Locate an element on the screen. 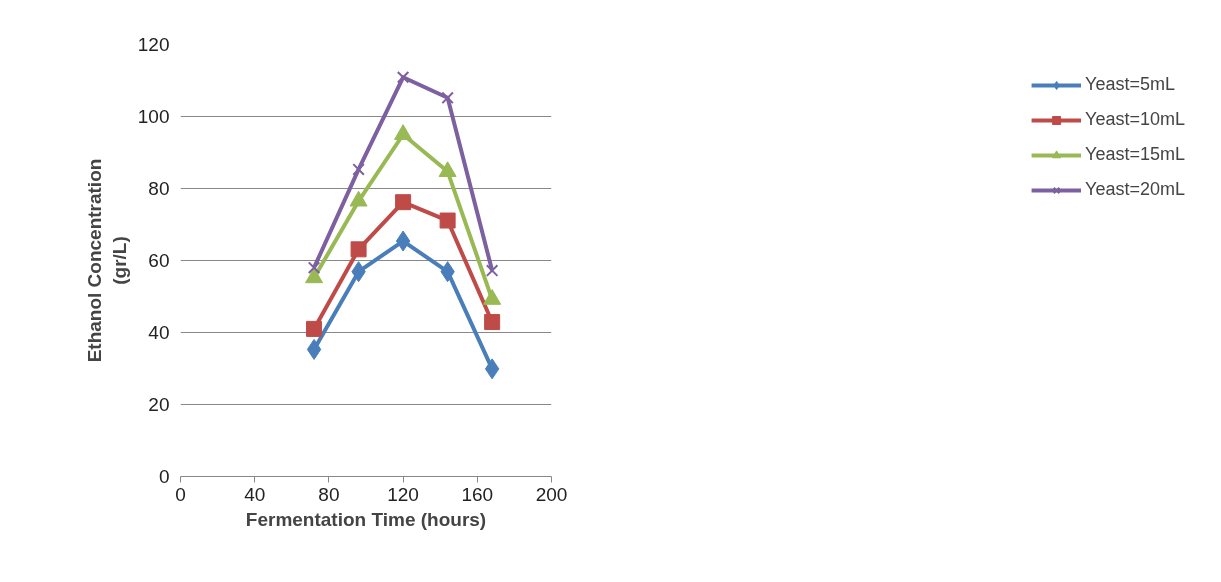 This screenshot has height=582, width=1221. y-tick-label: 120 is located at coordinates (153, 44).